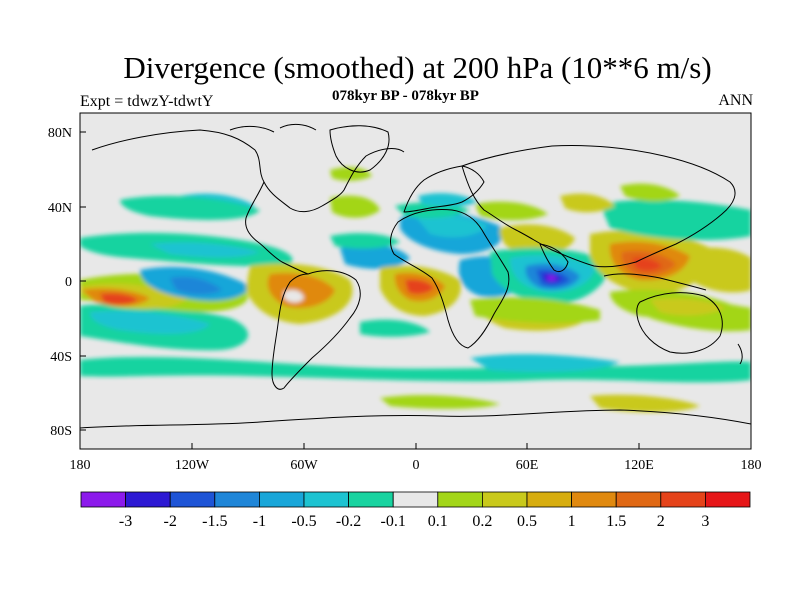  What do you see at coordinates (645, 403) in the screenshot?
I see `field-south-east-pacific-yellow` at bounding box center [645, 403].